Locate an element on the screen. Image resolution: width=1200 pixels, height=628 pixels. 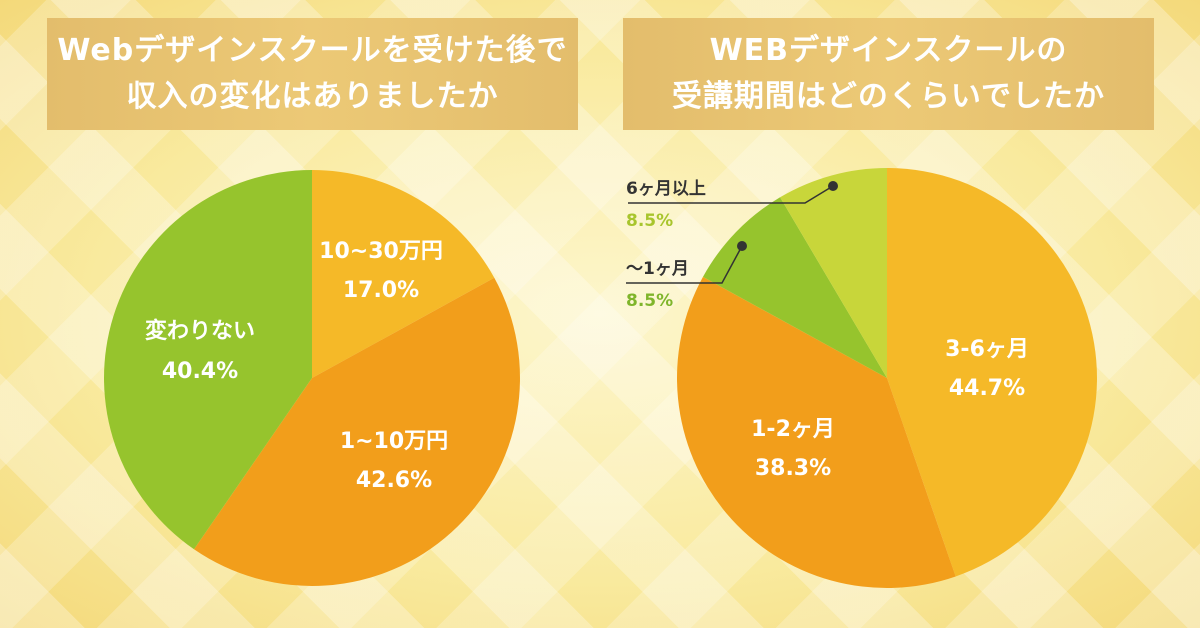
right-chart-title: WEBデザインスクールの 受講期間はどのくらいでしたか is located at coordinates (888, 74).